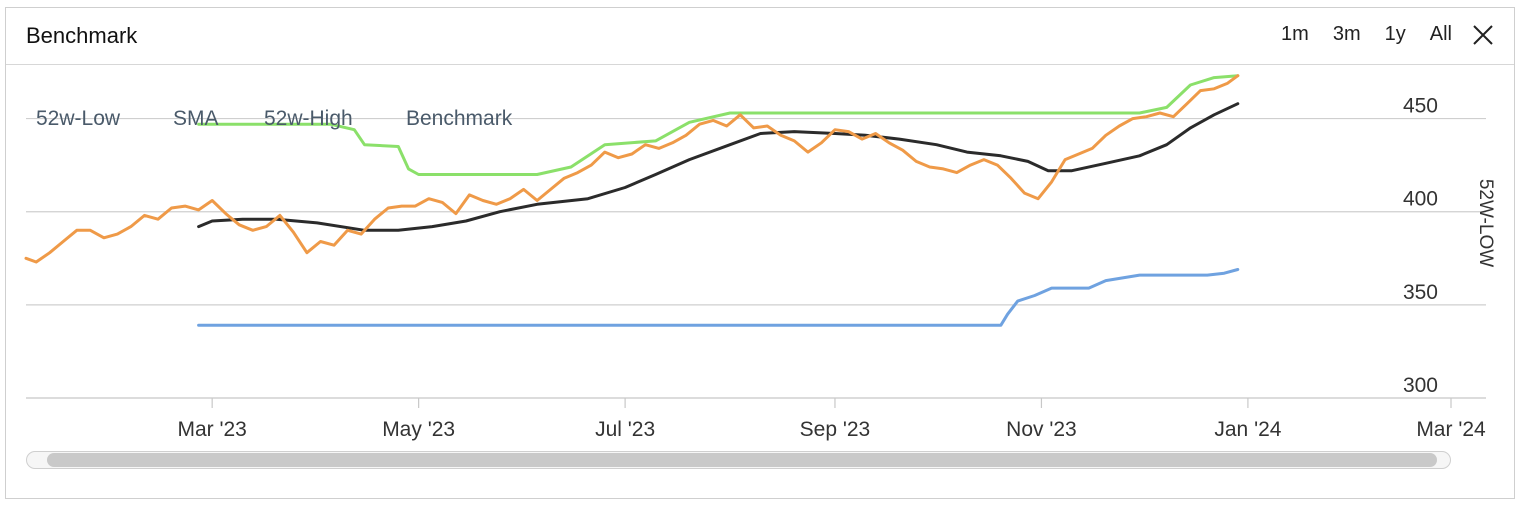 The width and height of the screenshot is (1522, 510). Describe the element at coordinates (211, 429) in the screenshot. I see `x-tick-label: Mar '23` at that location.